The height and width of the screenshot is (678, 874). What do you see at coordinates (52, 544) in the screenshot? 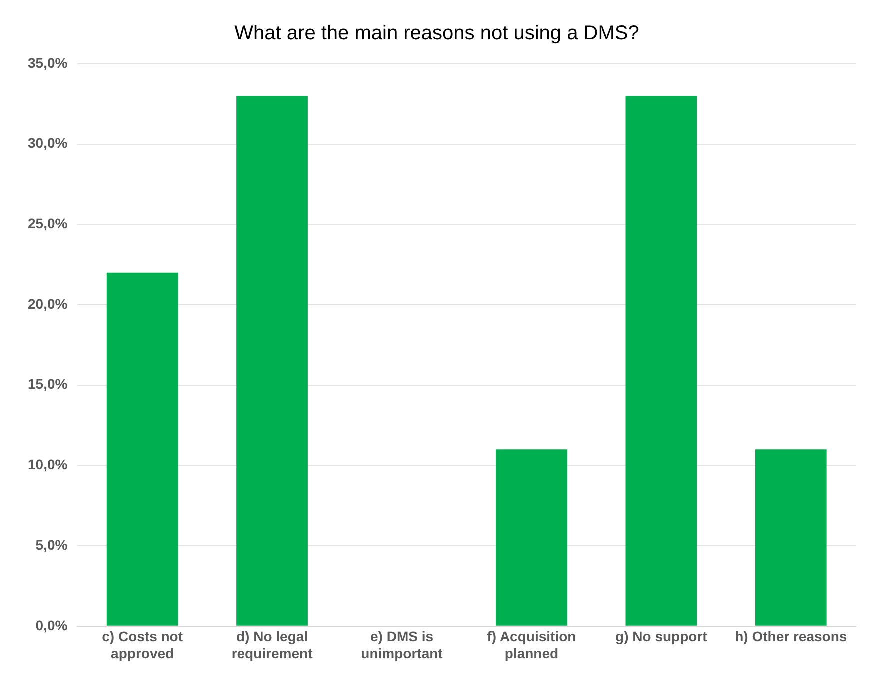
I see `y-tick-label: 5,0%` at bounding box center [52, 544].